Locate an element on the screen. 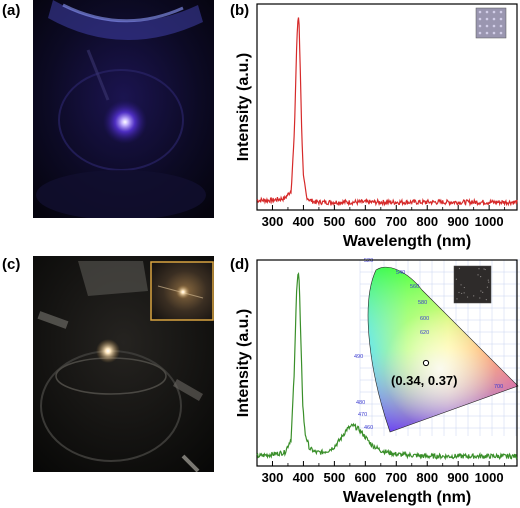  chart-d-x-tick-label: 600 is located at coordinates (365, 477).